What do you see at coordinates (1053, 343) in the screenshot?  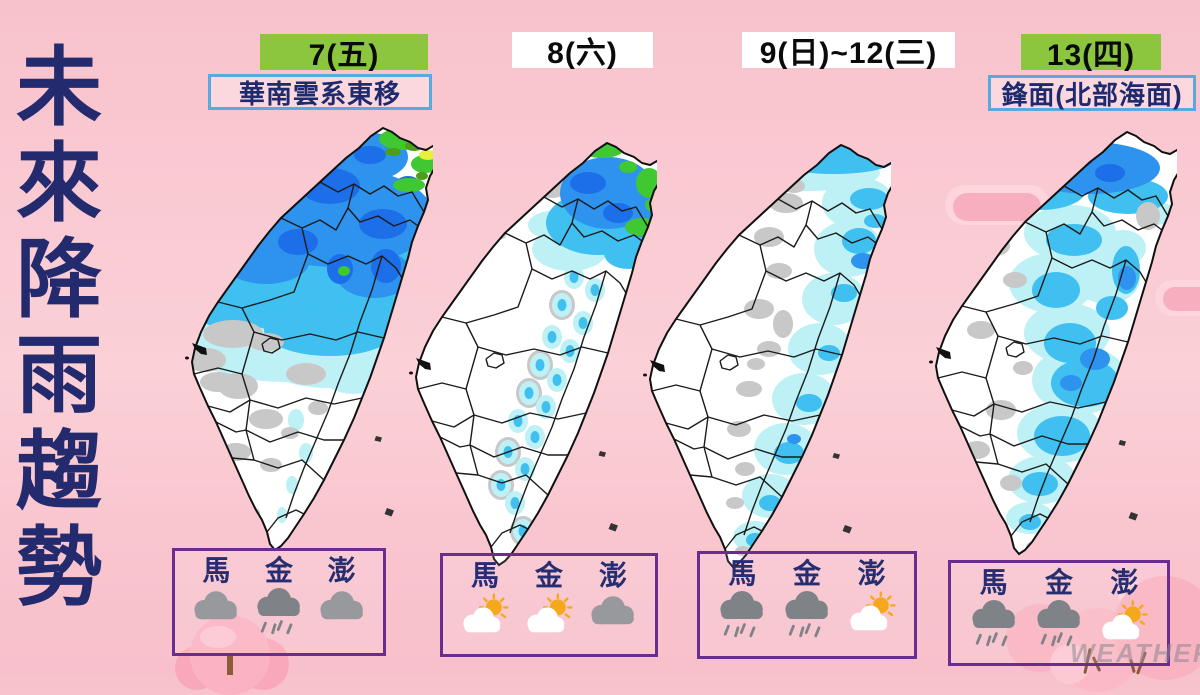 I see `taiwan-rain-map-col4` at bounding box center [1053, 343].